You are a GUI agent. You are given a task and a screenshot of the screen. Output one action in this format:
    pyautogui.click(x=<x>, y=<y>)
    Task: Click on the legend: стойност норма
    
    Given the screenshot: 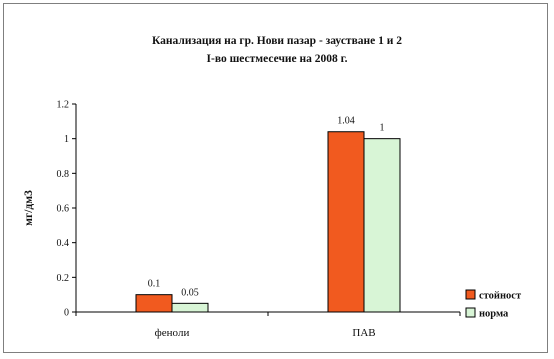 What is the action you would take?
    pyautogui.click(x=493, y=304)
    